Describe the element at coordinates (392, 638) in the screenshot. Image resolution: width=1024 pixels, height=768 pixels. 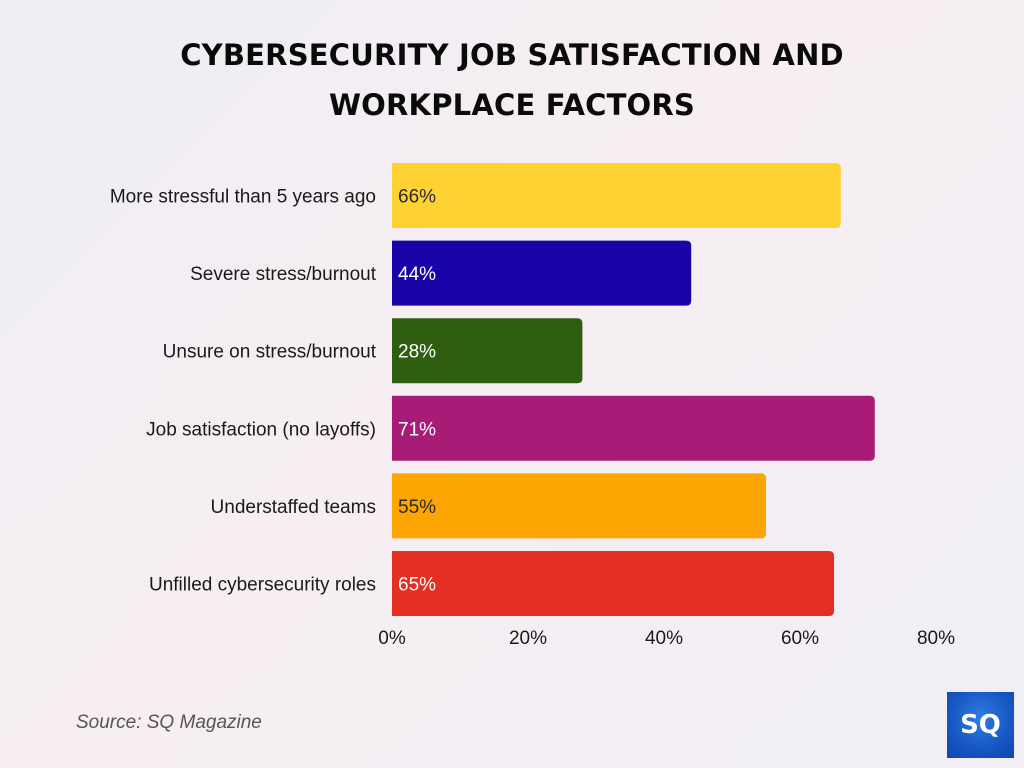
I see `x-tick-label: 0%` at that location.